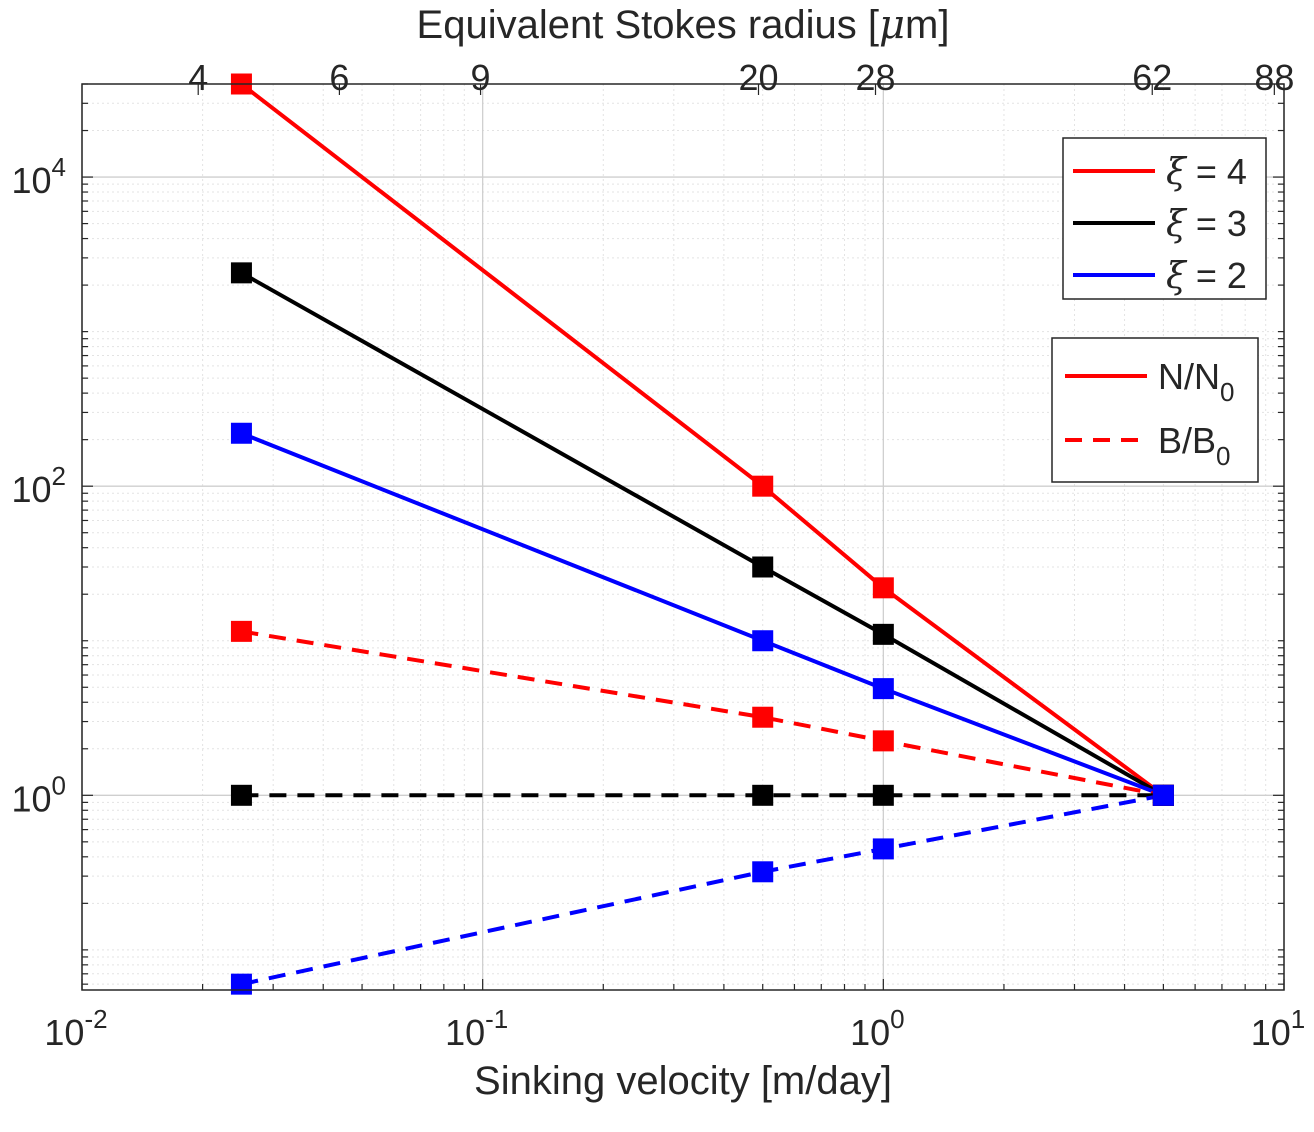 The width and height of the screenshot is (1314, 1132). Describe the element at coordinates (892, 25) in the screenshot. I see `mu-symbol: μ` at that location.